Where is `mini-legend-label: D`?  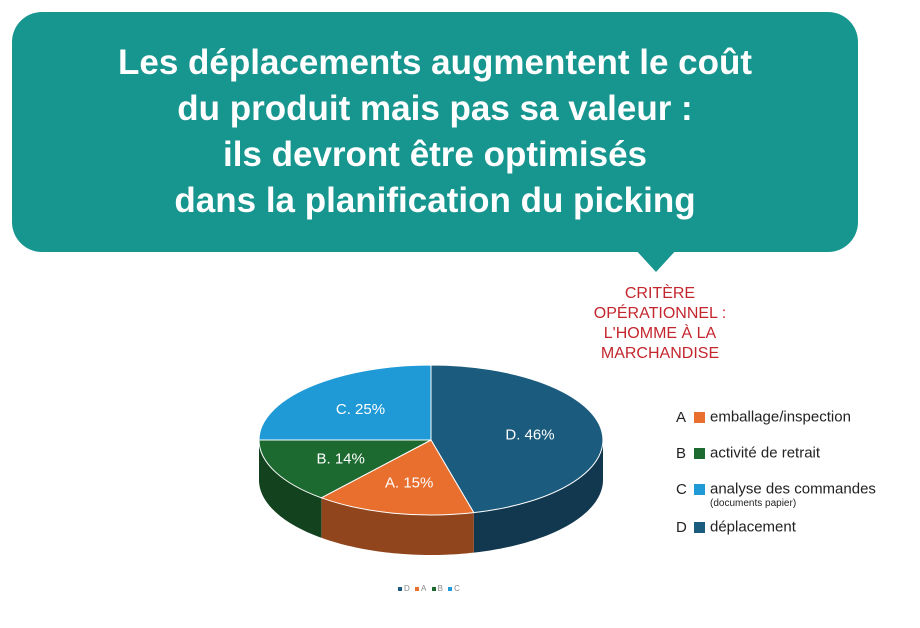 mini-legend-label: D is located at coordinates (407, 588).